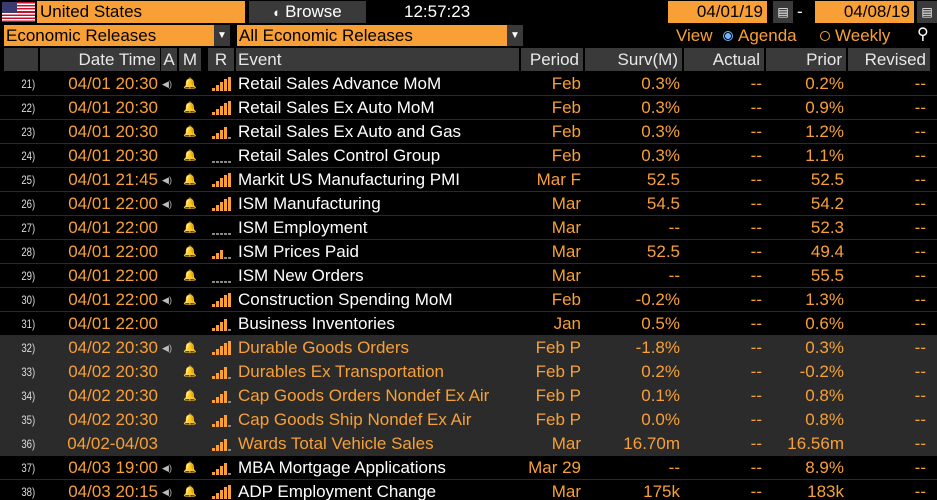 The width and height of the screenshot is (937, 500). I want to click on row-event: ISM New Orders, so click(301, 275).